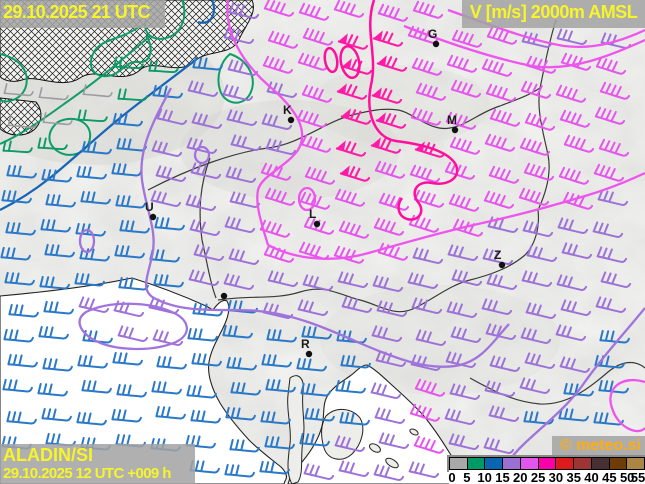 This screenshot has height=484, width=645. What do you see at coordinates (108, 105) in the screenshot?
I see `contours-10mps` at bounding box center [108, 105].